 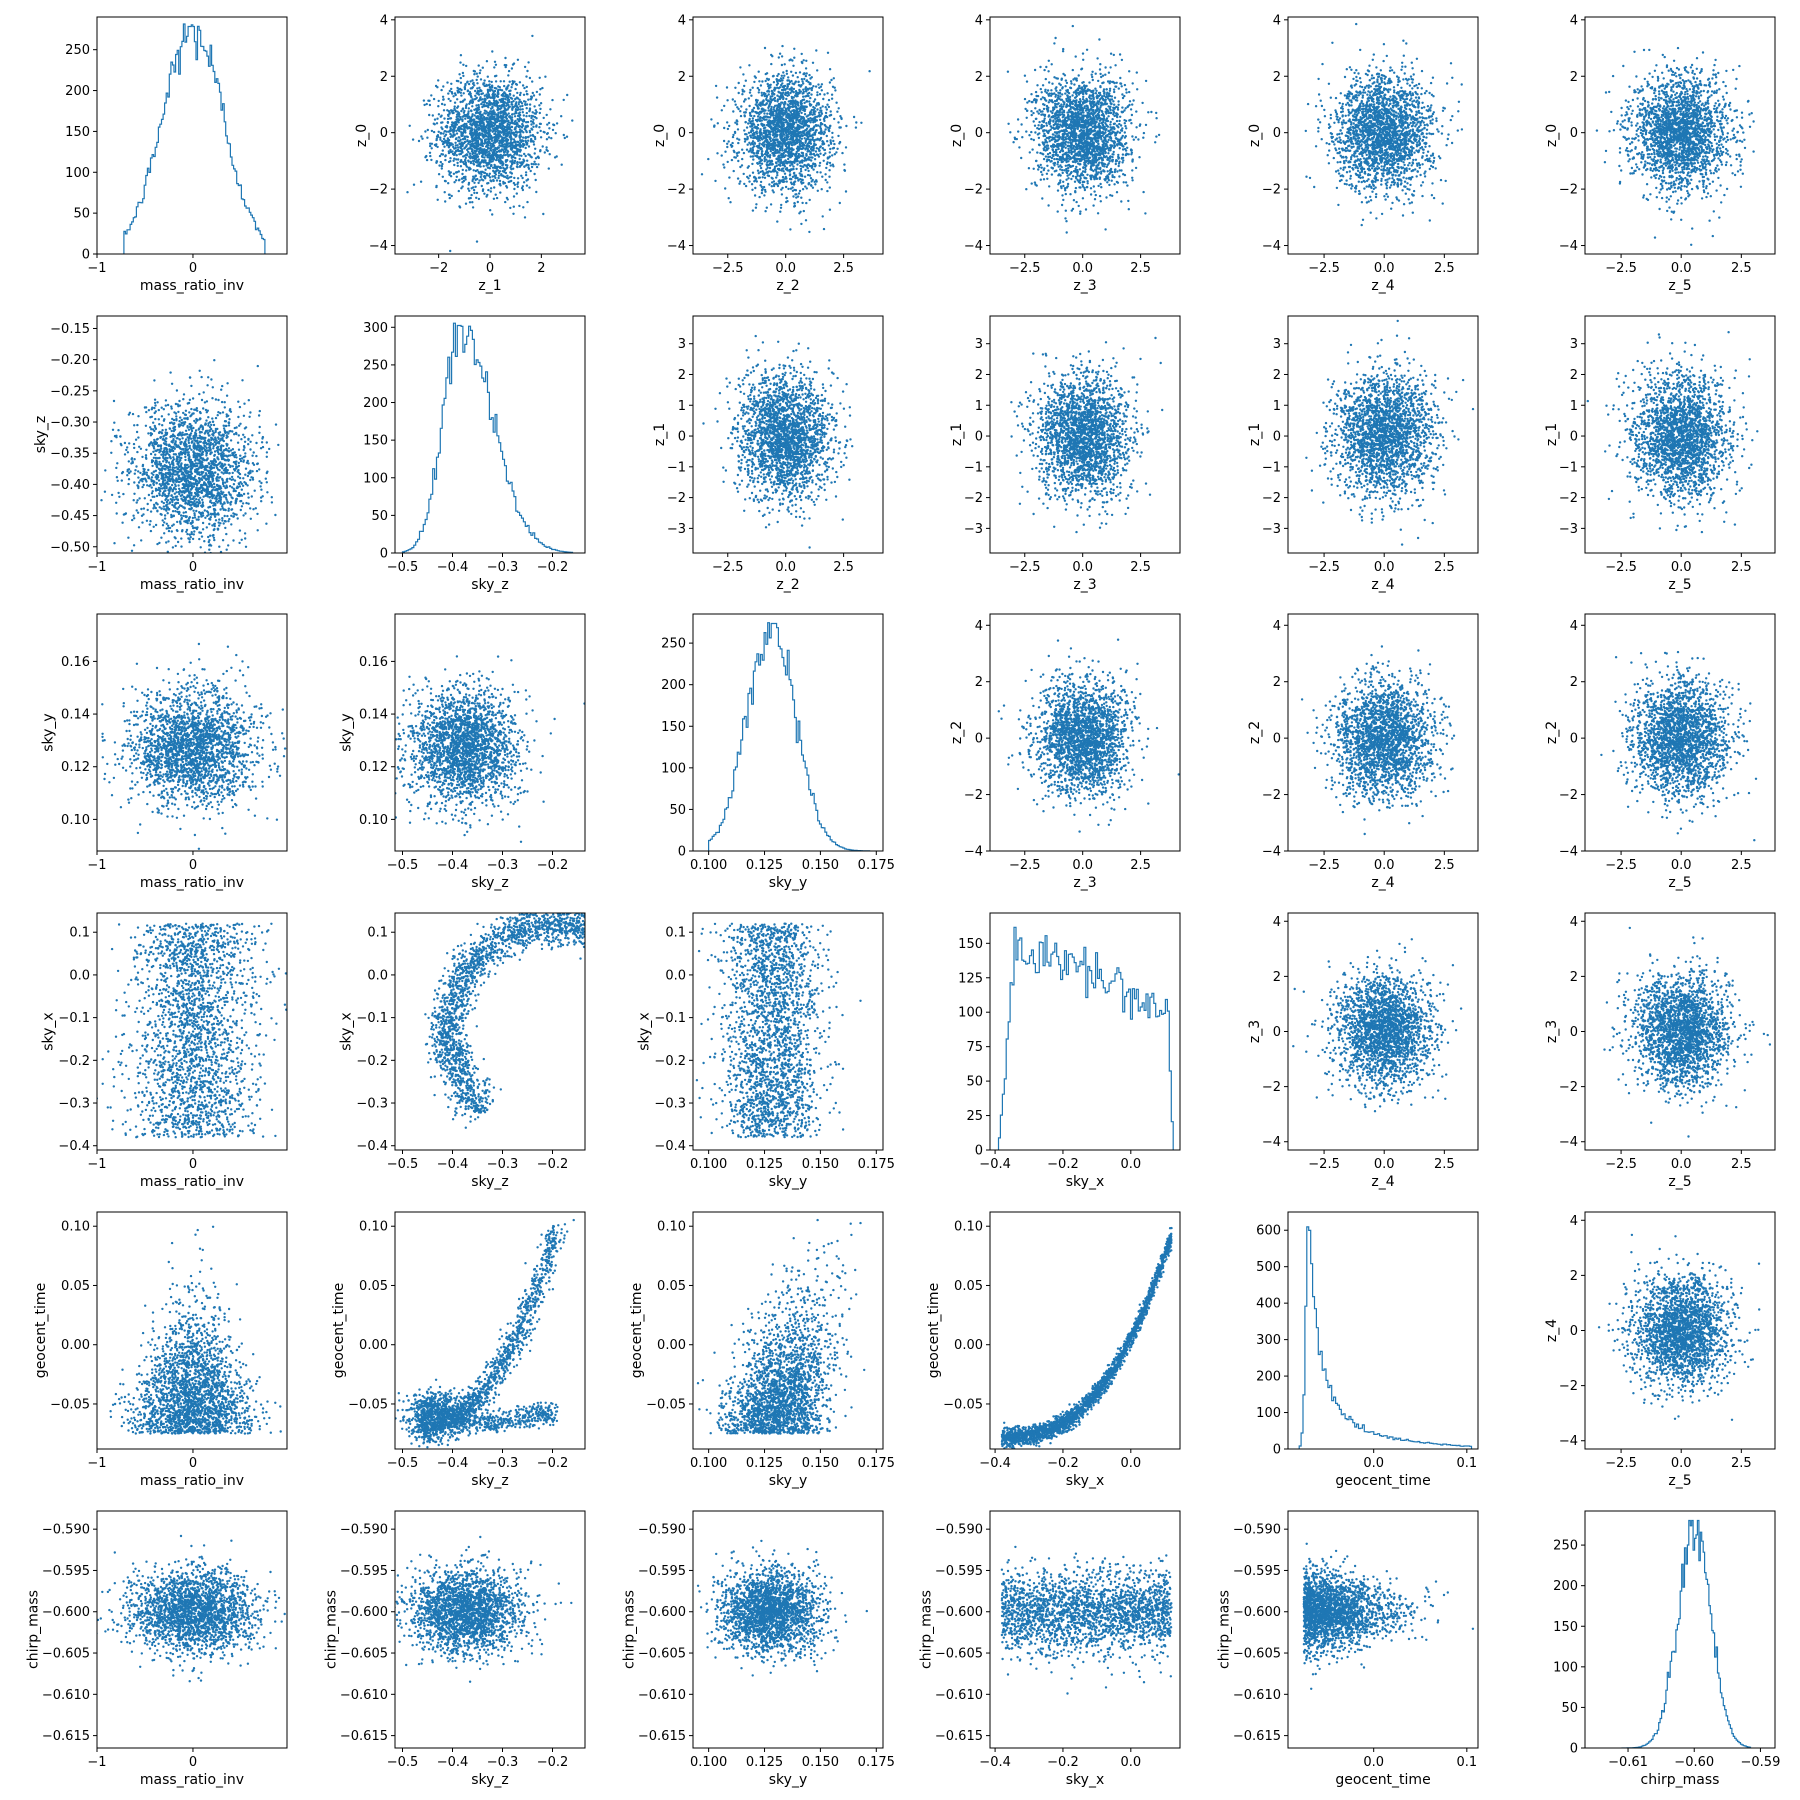 What do you see at coordinates (660, 135) in the screenshot?
I see `y-axis-label: z_0` at bounding box center [660, 135].